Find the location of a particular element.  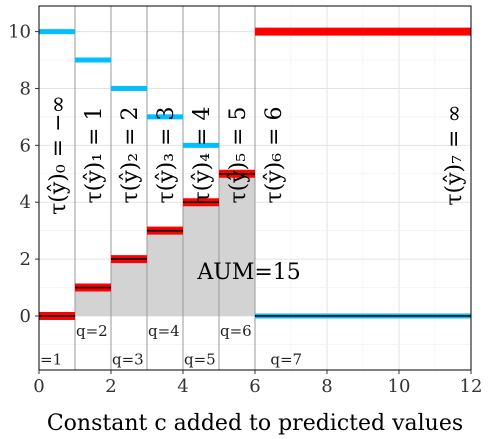

q-label: q=6 is located at coordinates (236, 331).